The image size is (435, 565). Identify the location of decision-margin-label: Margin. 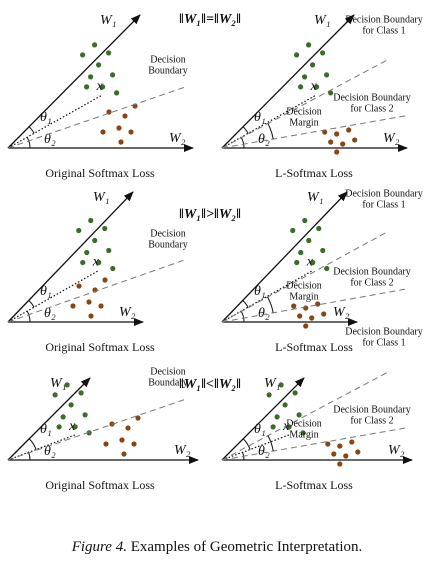
(303, 122).